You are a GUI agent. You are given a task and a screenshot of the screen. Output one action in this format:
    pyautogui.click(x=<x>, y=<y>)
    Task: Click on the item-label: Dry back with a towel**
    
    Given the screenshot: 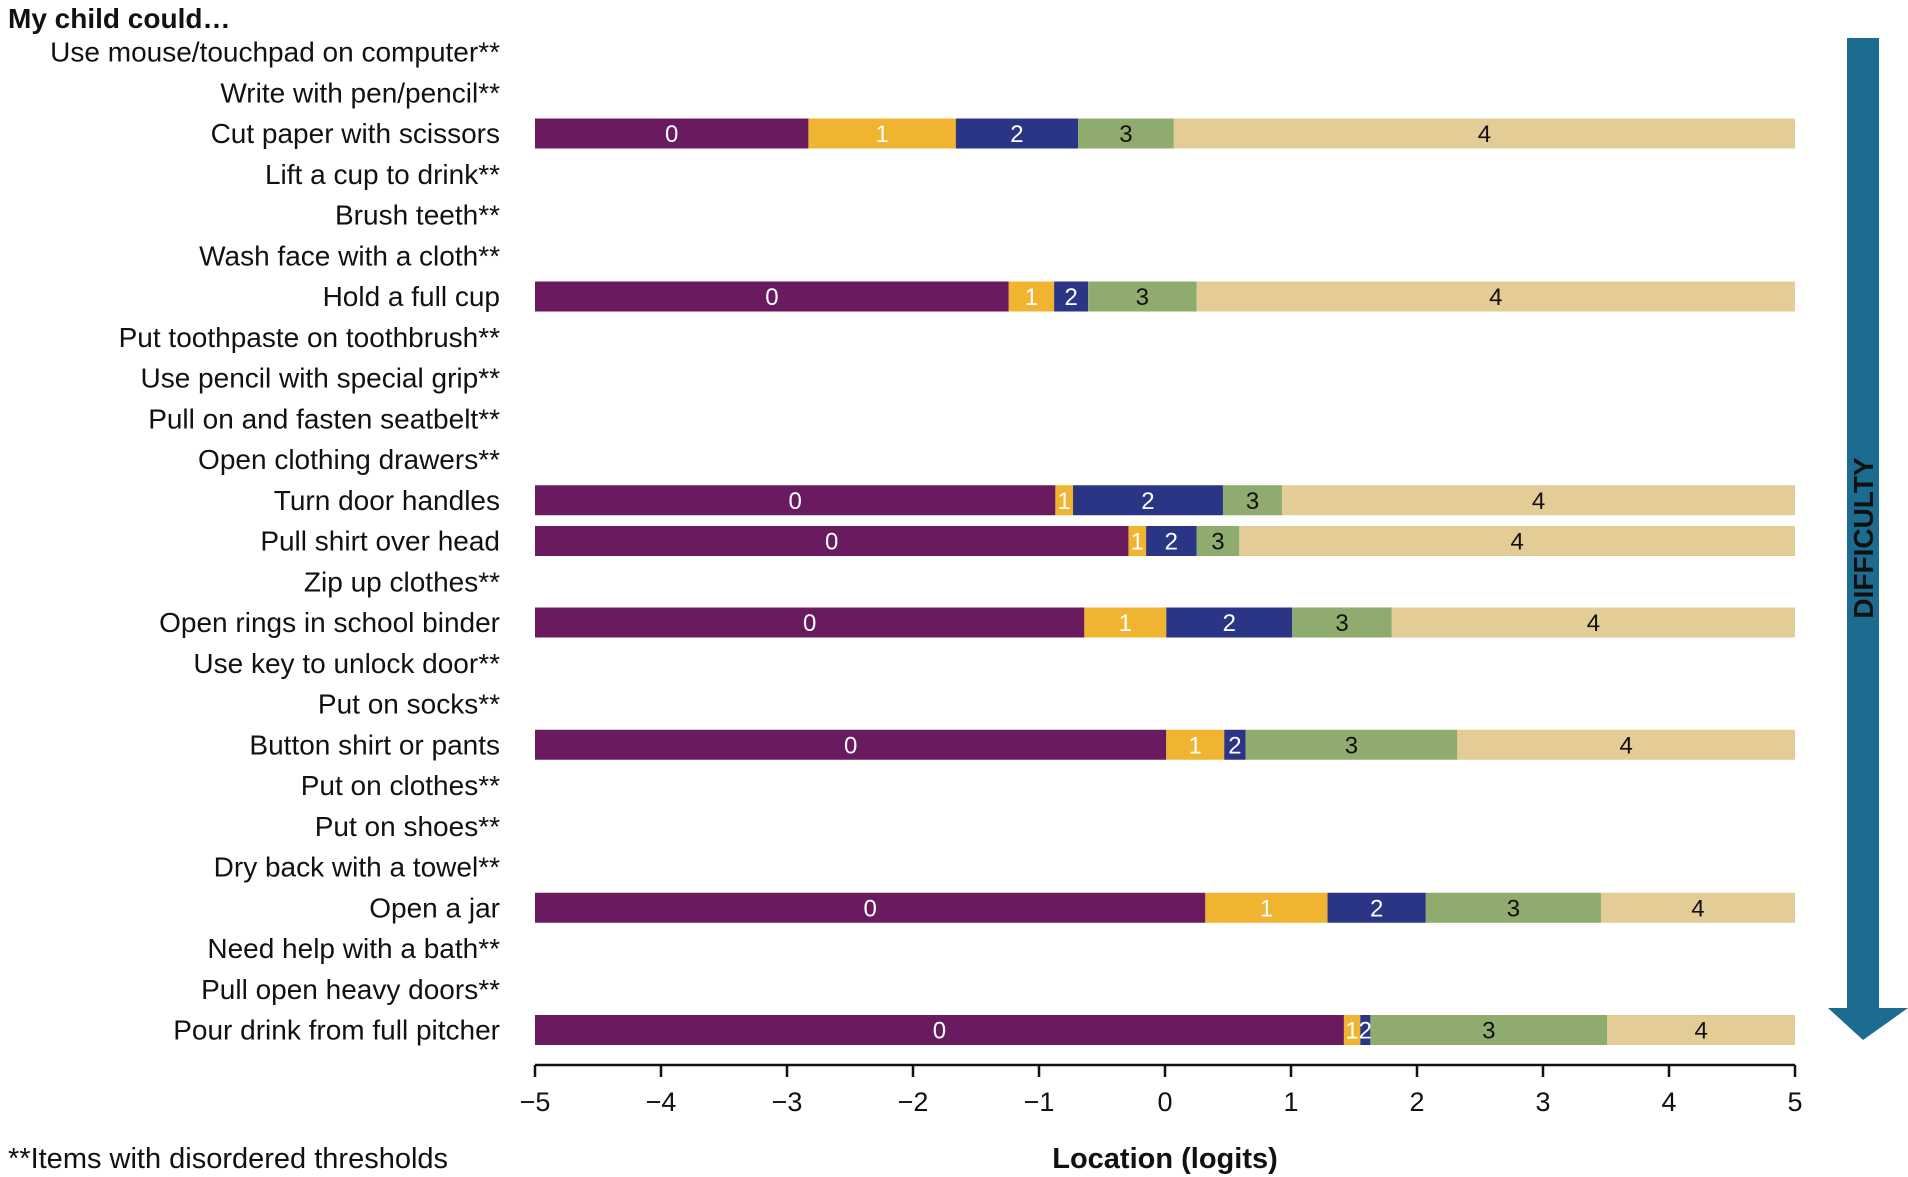 What is the action you would take?
    pyautogui.click(x=357, y=867)
    